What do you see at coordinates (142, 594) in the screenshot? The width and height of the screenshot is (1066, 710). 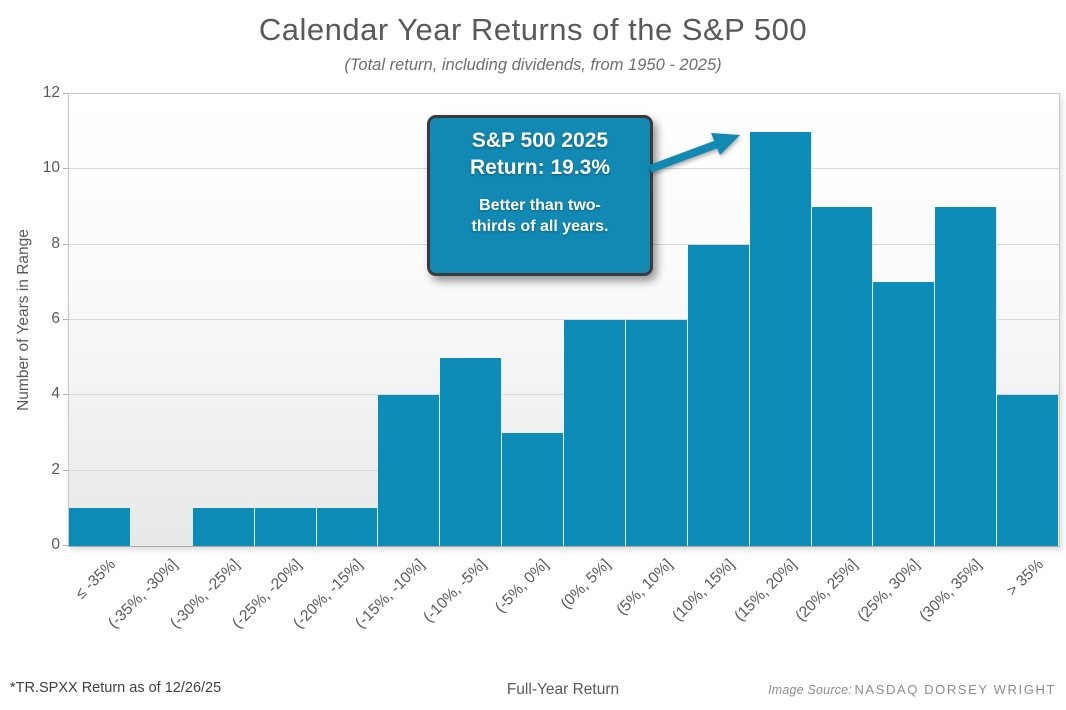 I see `x-tick-label: (-35%, -30%]` at bounding box center [142, 594].